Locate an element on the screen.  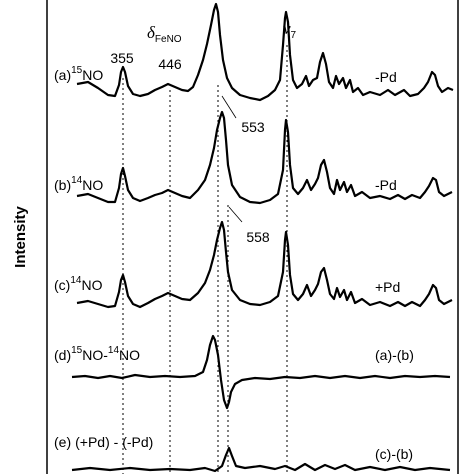
series-right-b: -Pd is located at coordinates (386, 185).